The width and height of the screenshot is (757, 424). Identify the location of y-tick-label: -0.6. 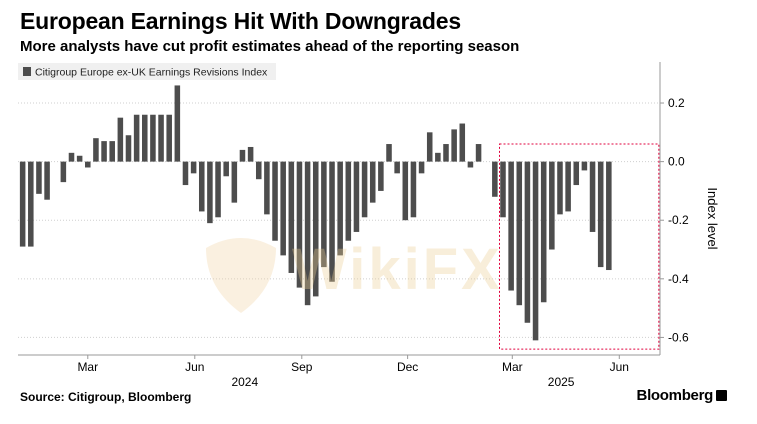
(678, 337).